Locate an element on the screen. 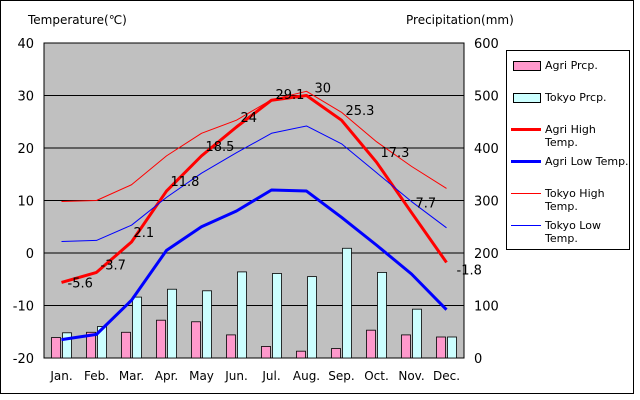 The width and height of the screenshot is (640, 400). data-label-agri-high: 2.1 is located at coordinates (144, 233).